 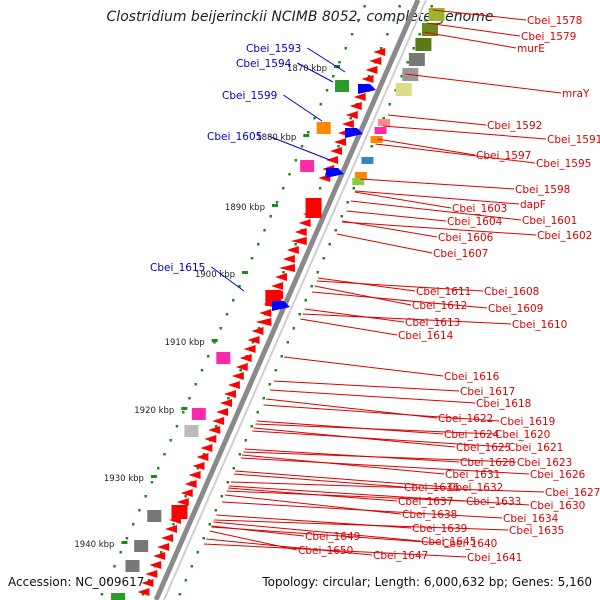 What do you see at coordinates (527, 422) in the screenshot?
I see `label-reverse-gene: Cbei_1619` at bounding box center [527, 422].